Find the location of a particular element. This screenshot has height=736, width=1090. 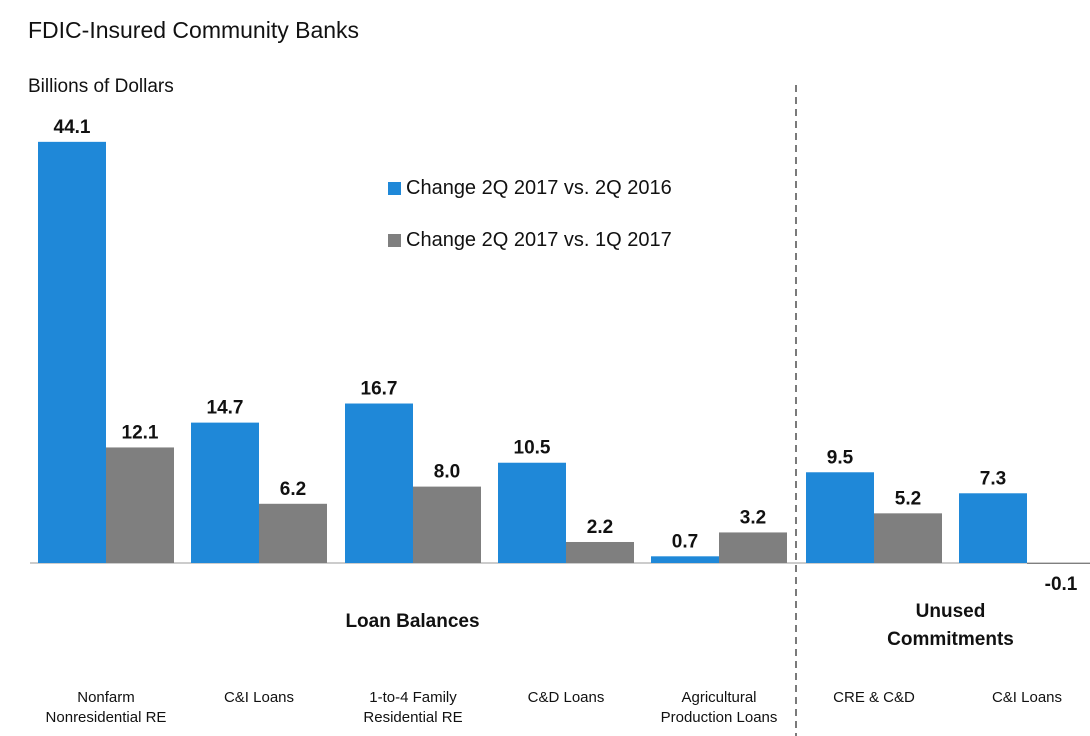

group-label-2: Unused is located at coordinates (951, 611).